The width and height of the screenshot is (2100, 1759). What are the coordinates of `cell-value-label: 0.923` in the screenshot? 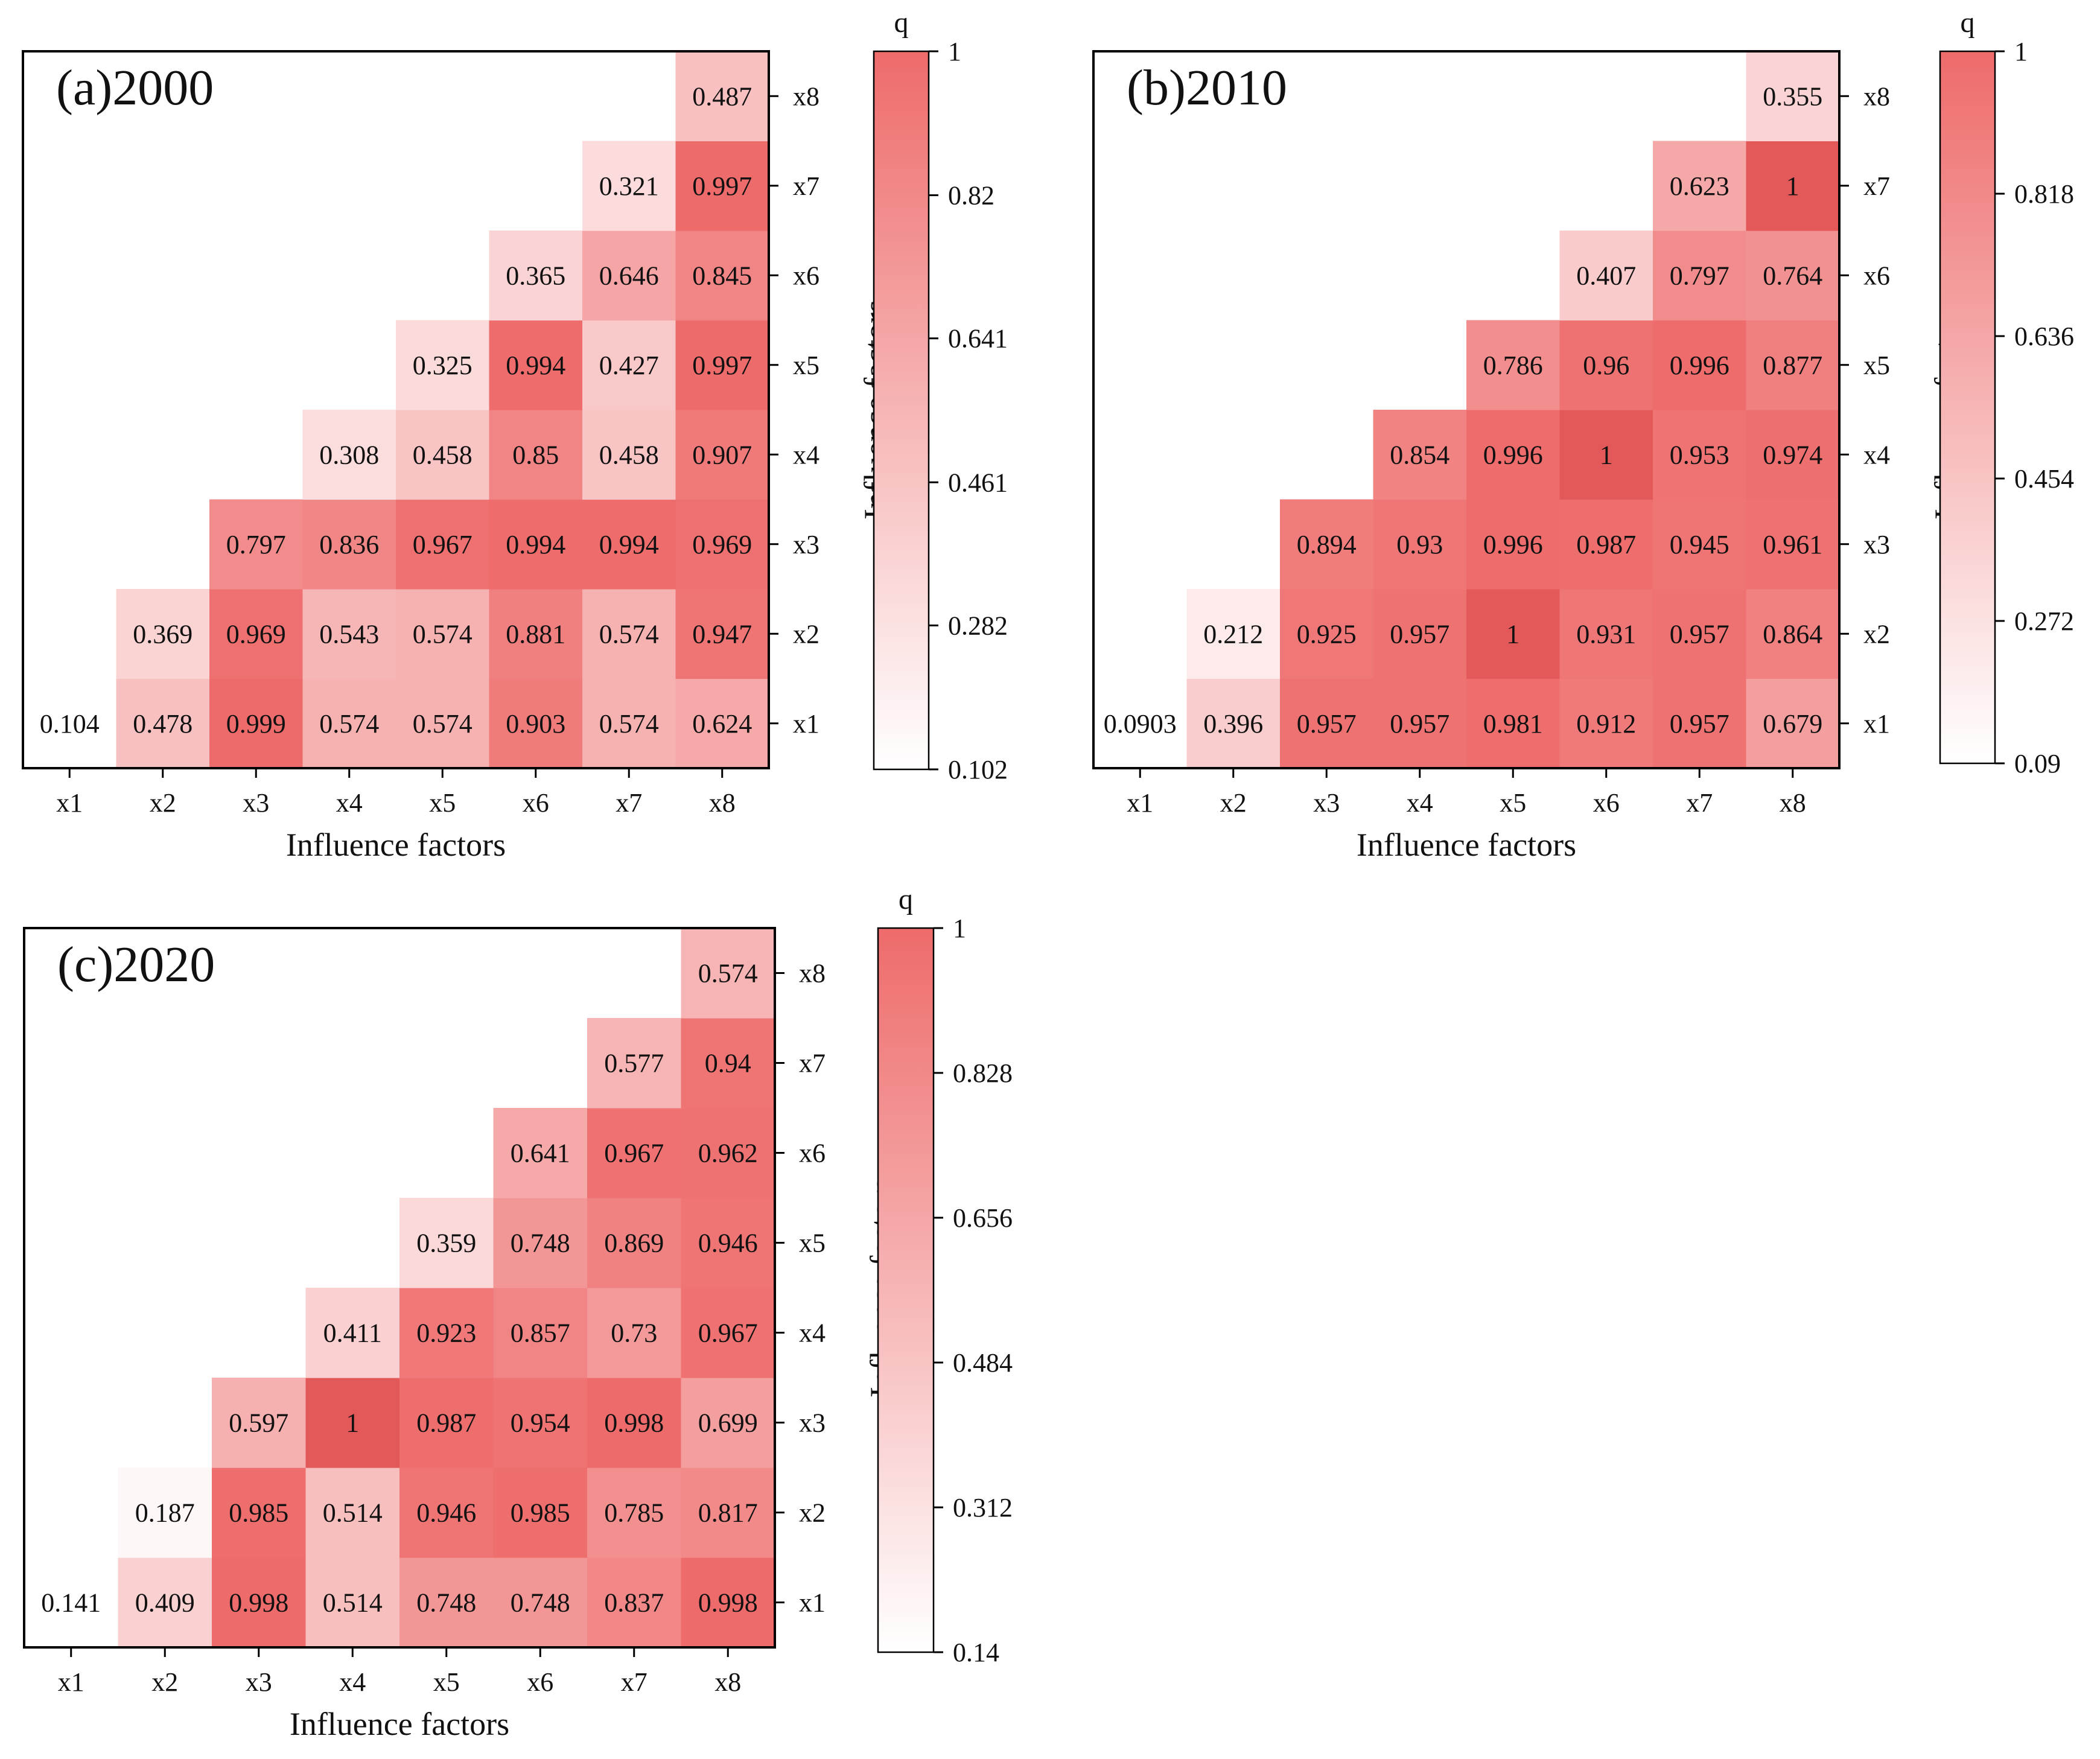 It's located at (446, 1333).